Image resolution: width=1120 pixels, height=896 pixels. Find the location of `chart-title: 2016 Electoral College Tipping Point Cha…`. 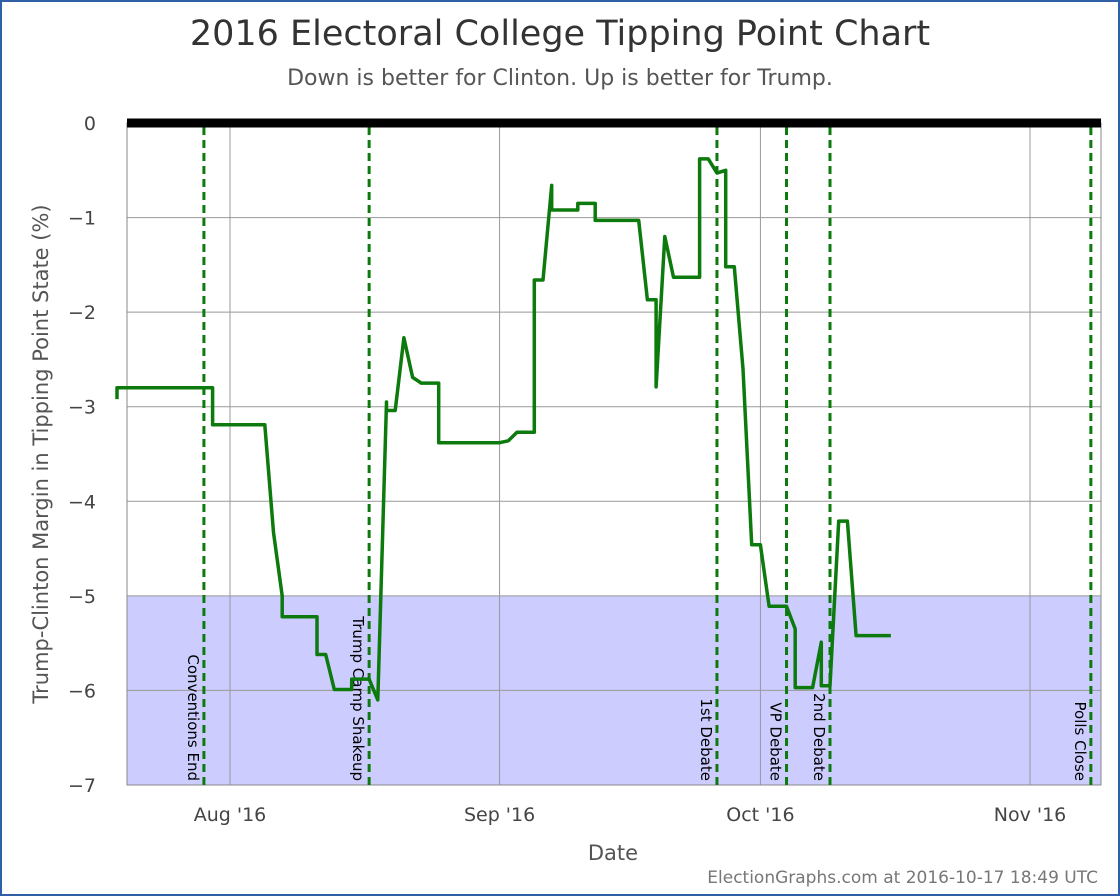

chart-title: 2016 Electoral College Tipping Point Cha… is located at coordinates (560, 34).